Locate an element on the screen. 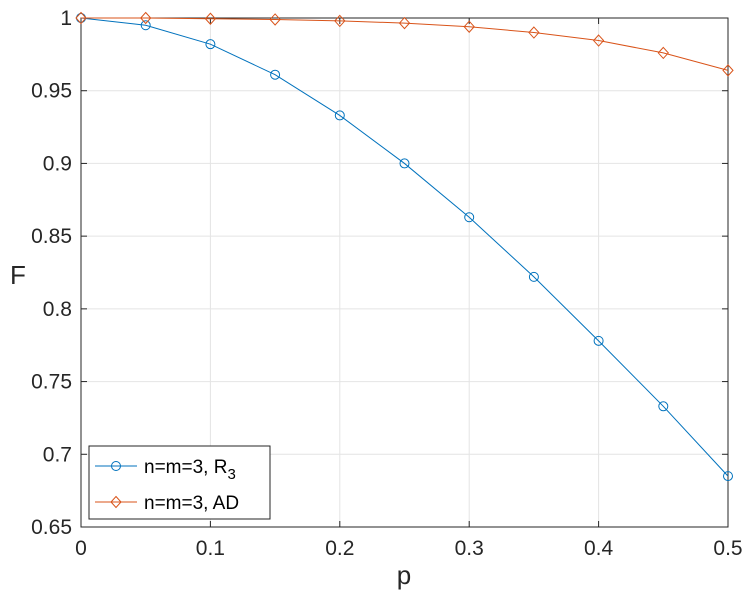 The image size is (747, 598). legend-label-r3-subscript: 3 is located at coordinates (231, 474).